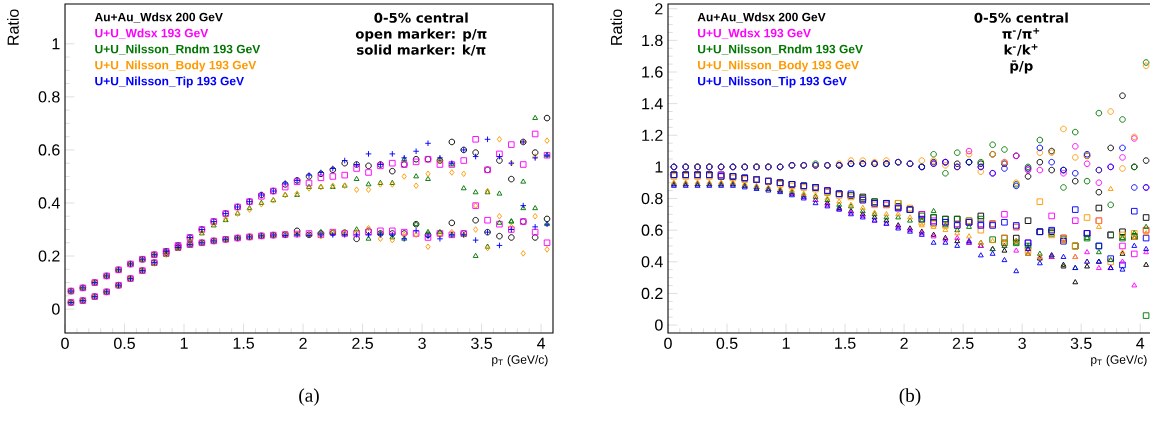  I want to click on y-tick-label: 1.4, so click(652, 104).